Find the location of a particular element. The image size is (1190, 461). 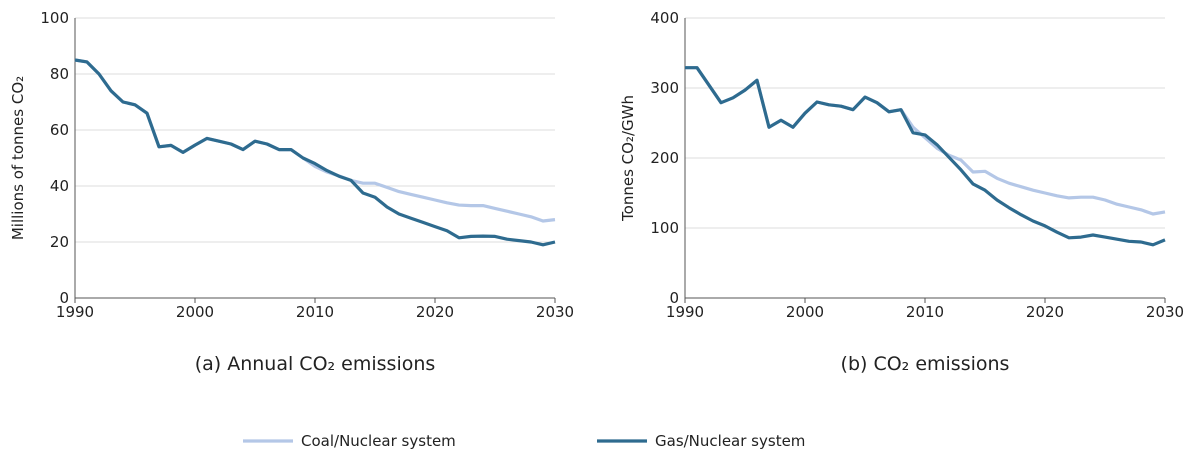

y-axis-label: Tonnes CO₂/GWh is located at coordinates (628, 158).